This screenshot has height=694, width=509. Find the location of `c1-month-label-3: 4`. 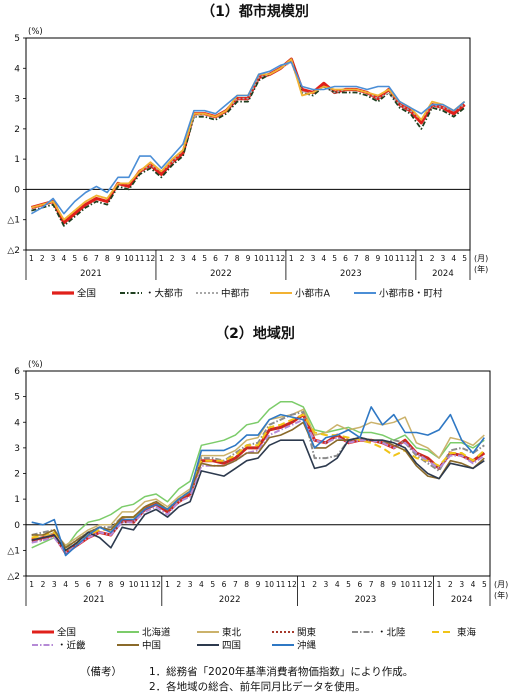

c1-month-label-3: 4 is located at coordinates (64, 258).